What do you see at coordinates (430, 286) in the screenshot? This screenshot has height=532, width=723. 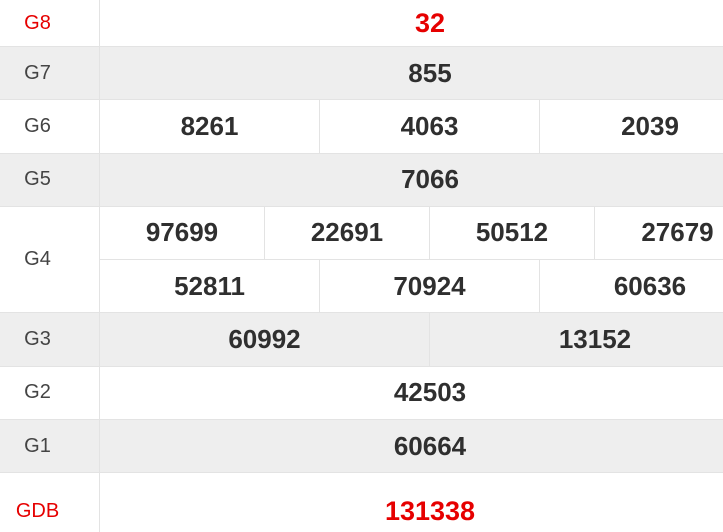 I see `prize-value-g4-6: 70924` at bounding box center [430, 286].